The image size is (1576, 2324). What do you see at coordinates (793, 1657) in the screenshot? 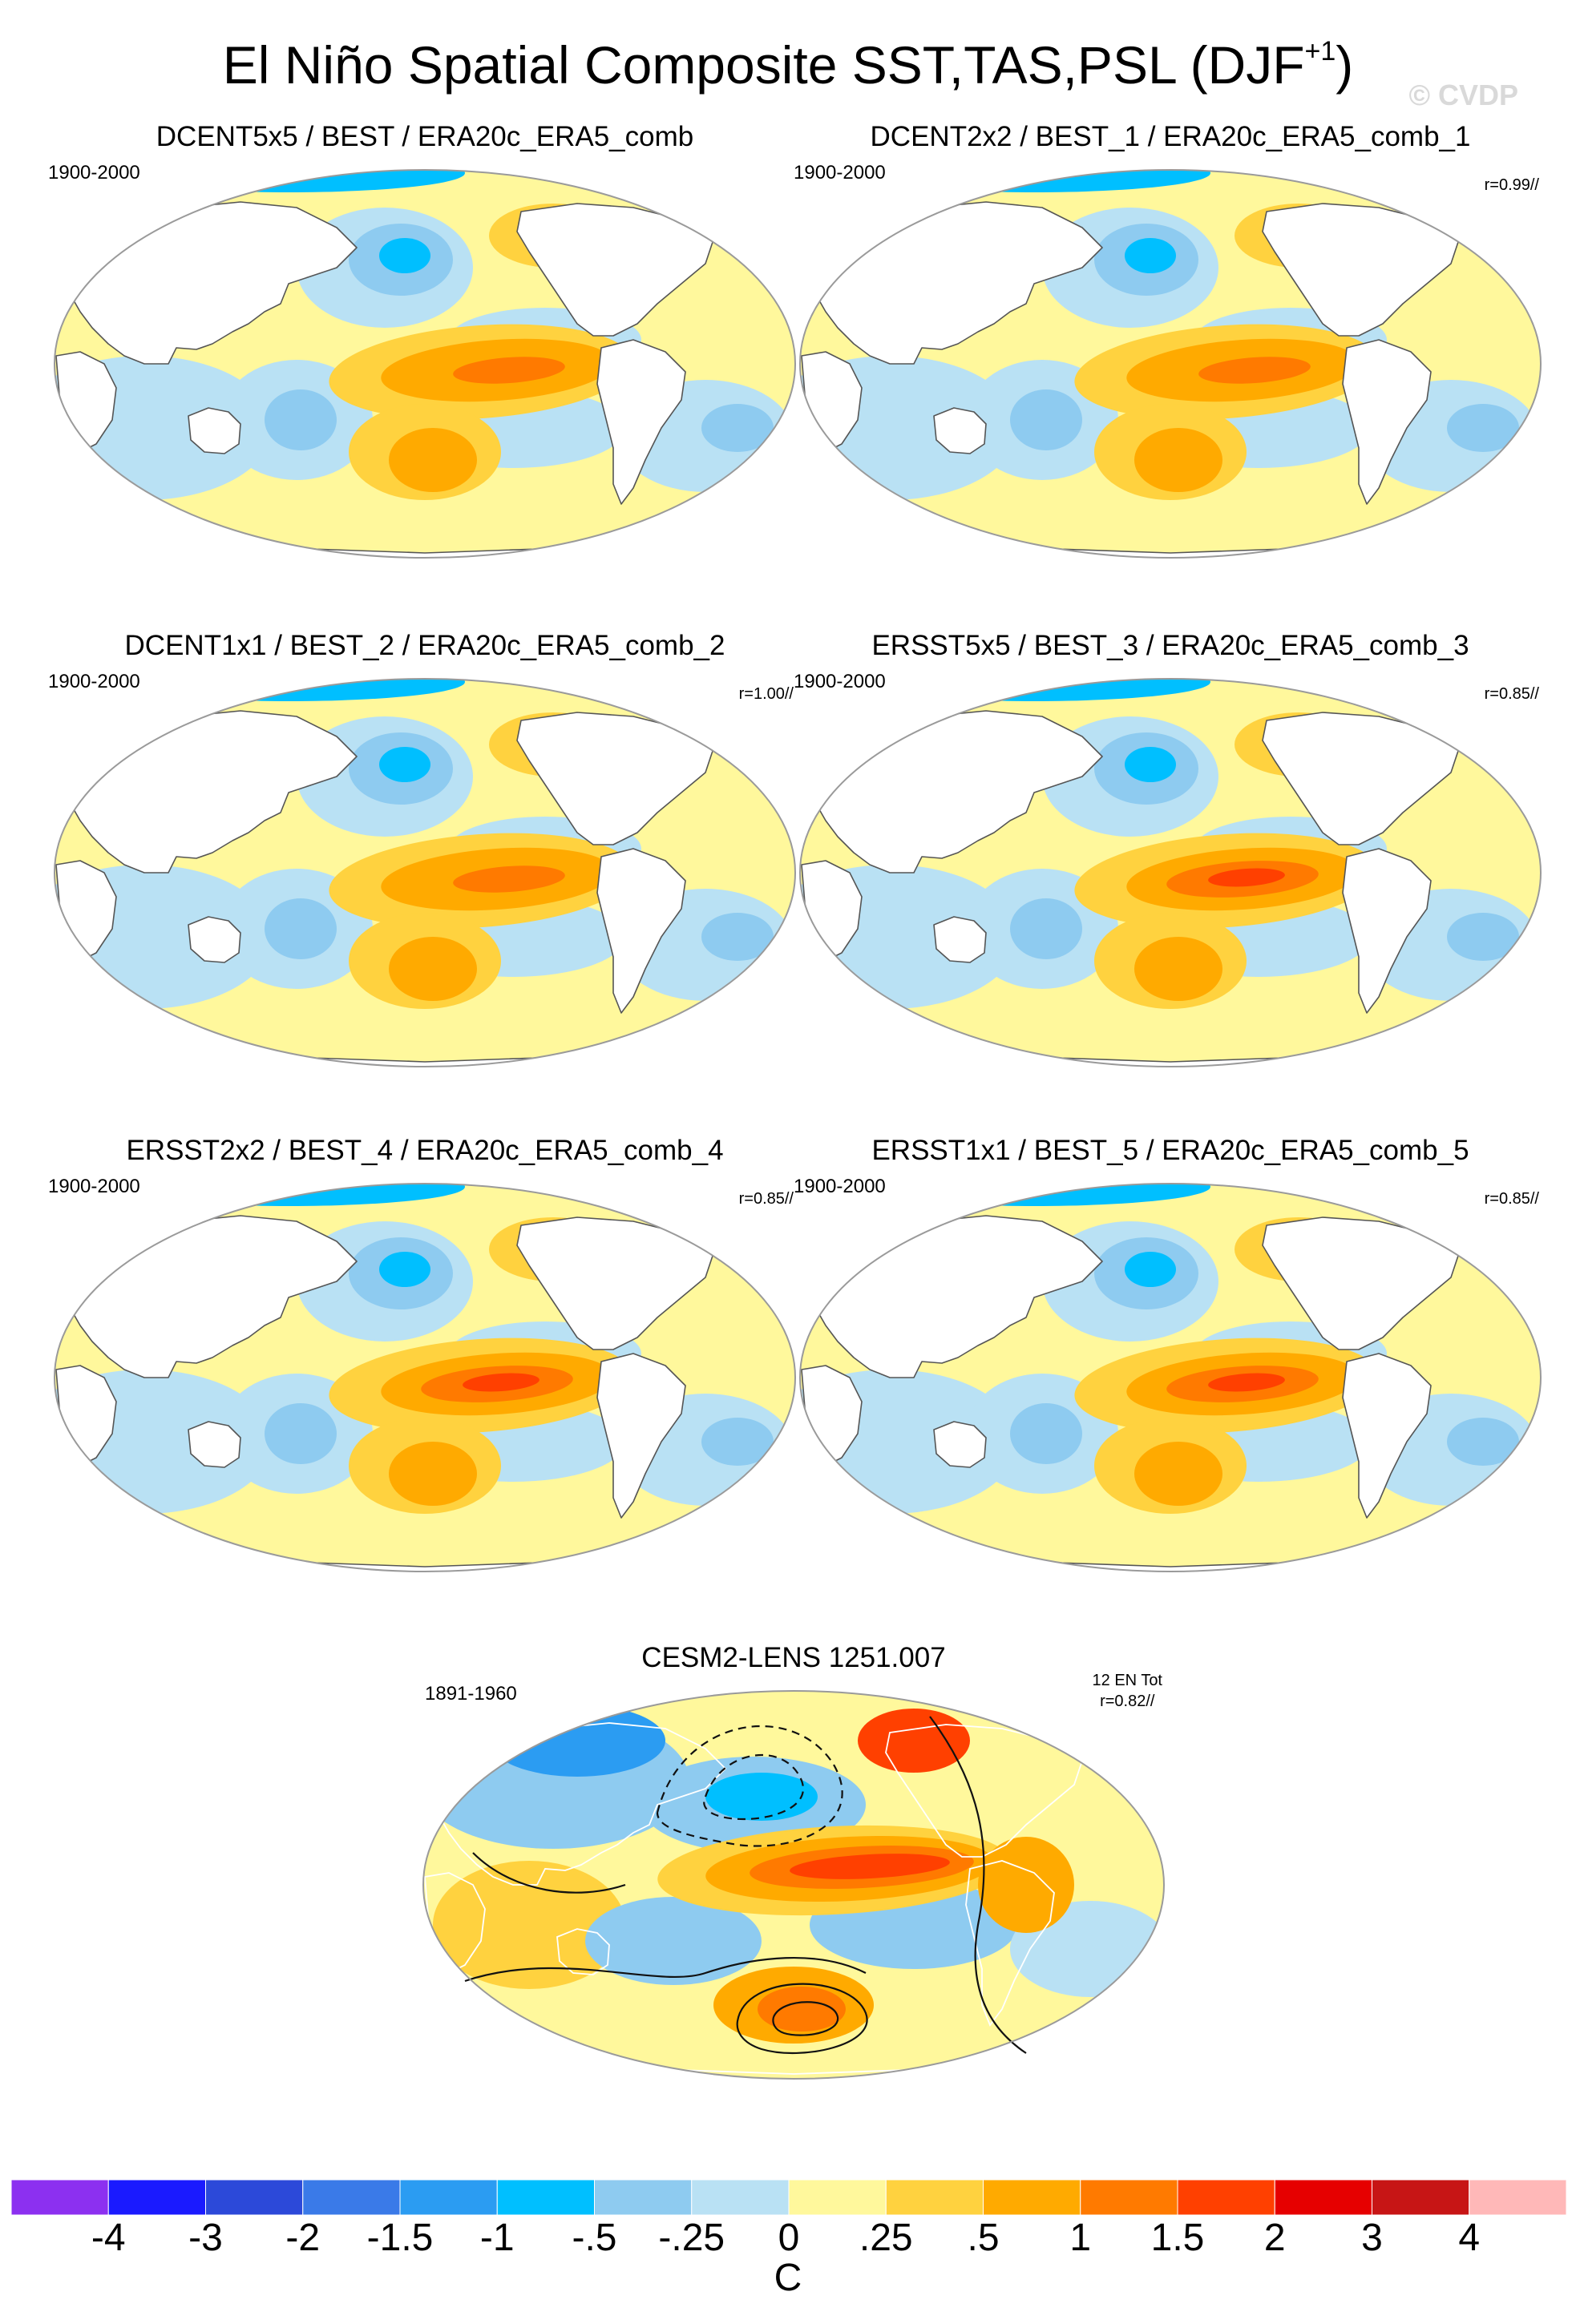
I see `panel-title: CESM2-LENS 1251.007` at bounding box center [793, 1657].